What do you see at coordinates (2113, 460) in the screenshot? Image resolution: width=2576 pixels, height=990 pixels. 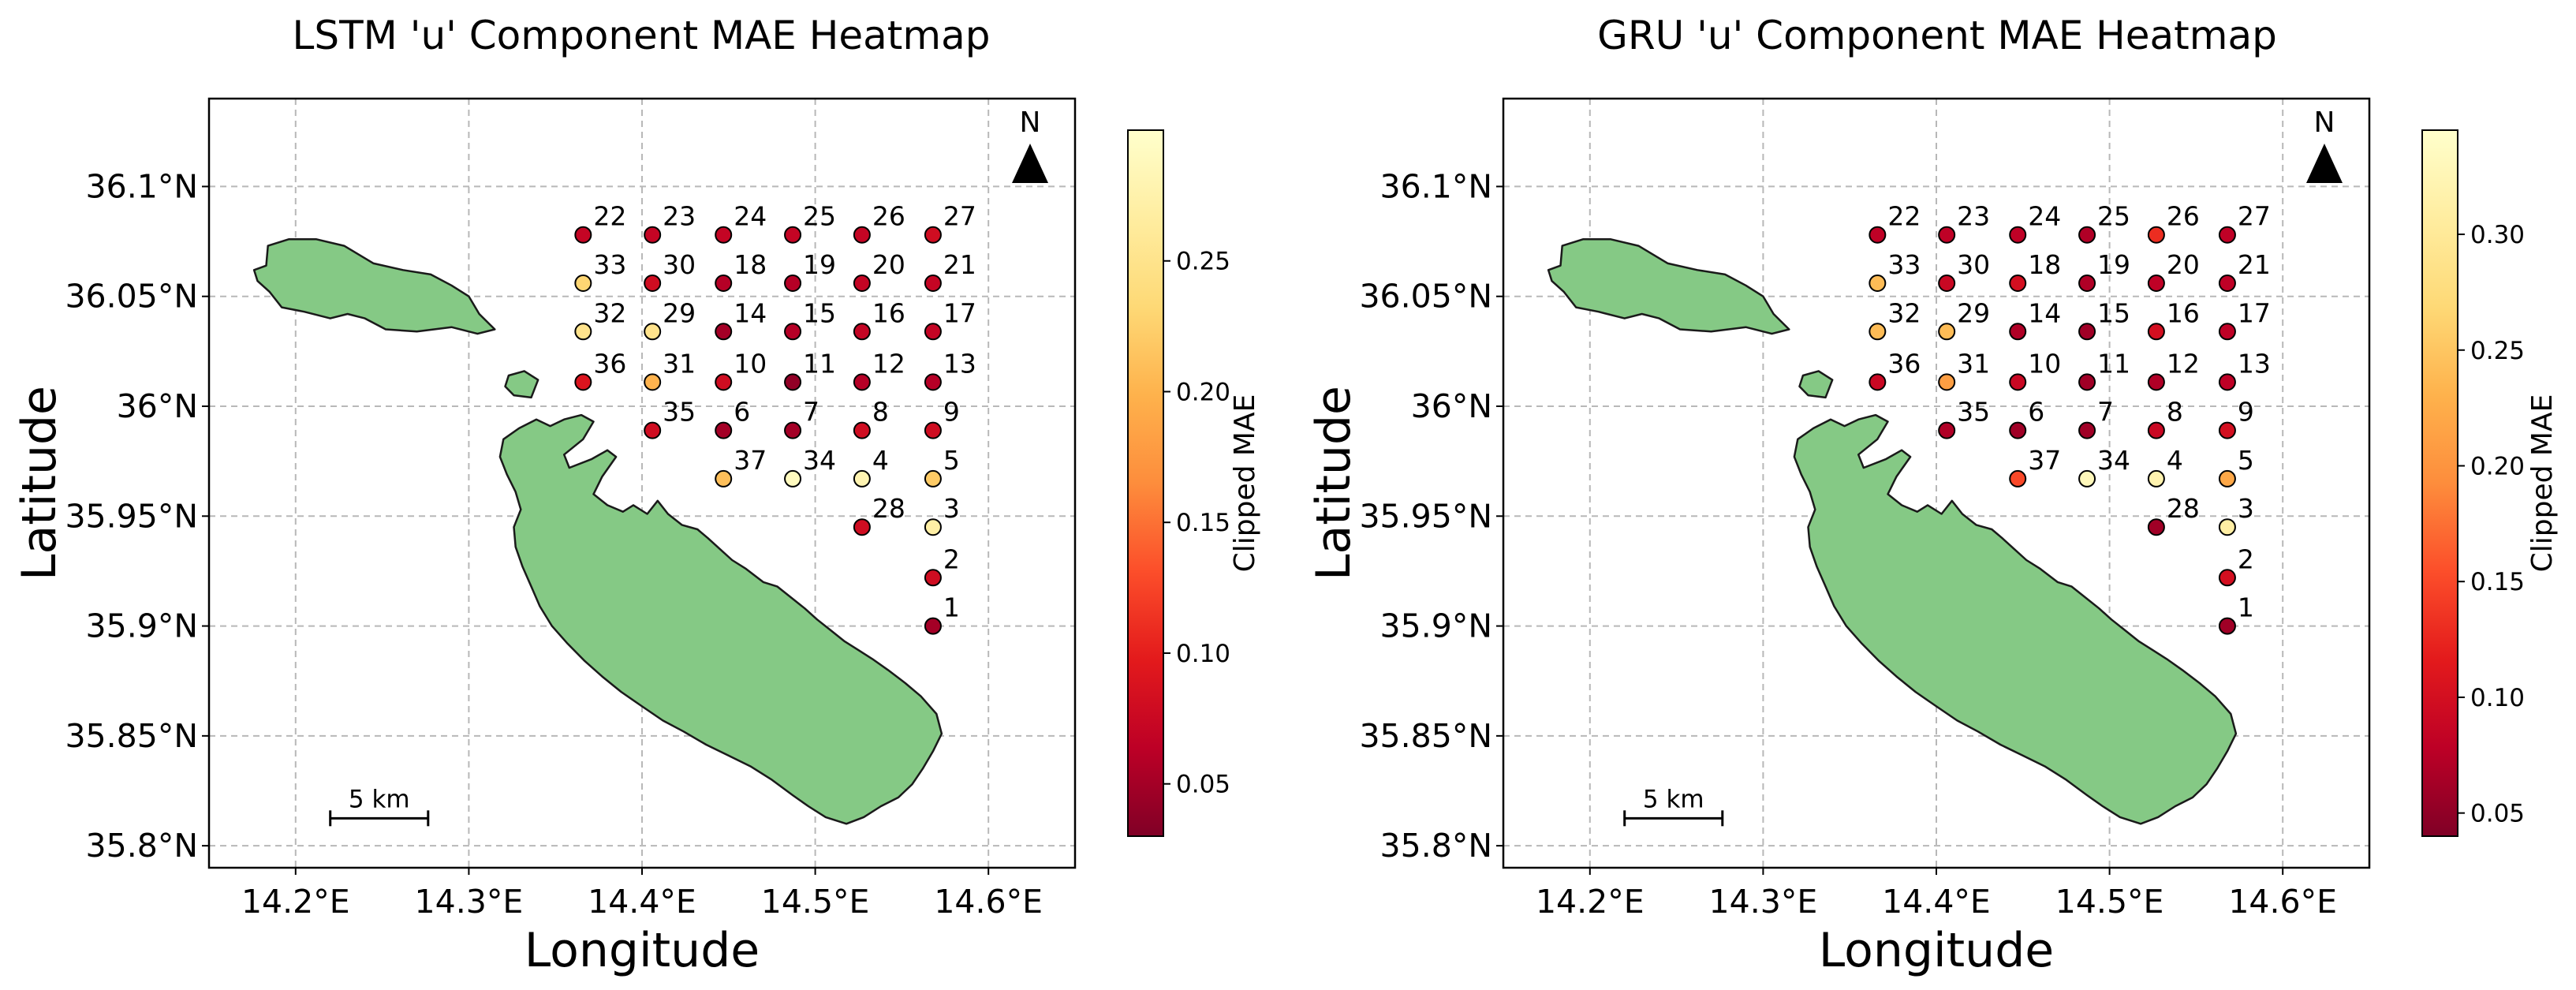 I see `station-label-34: 34` at bounding box center [2113, 460].